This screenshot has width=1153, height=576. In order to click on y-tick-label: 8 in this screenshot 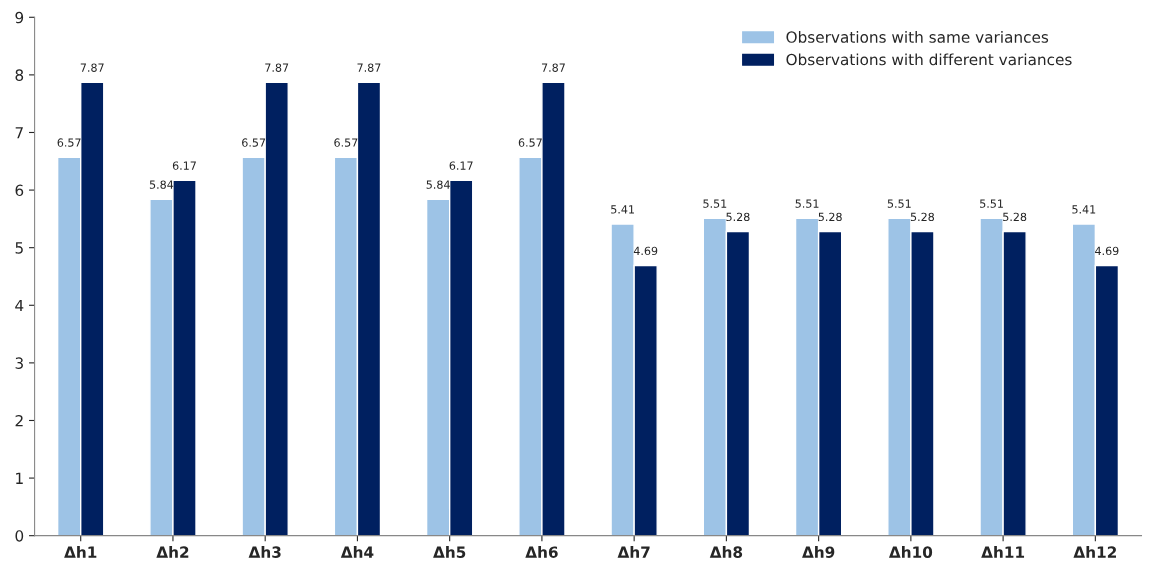, I will do `click(19, 75)`.